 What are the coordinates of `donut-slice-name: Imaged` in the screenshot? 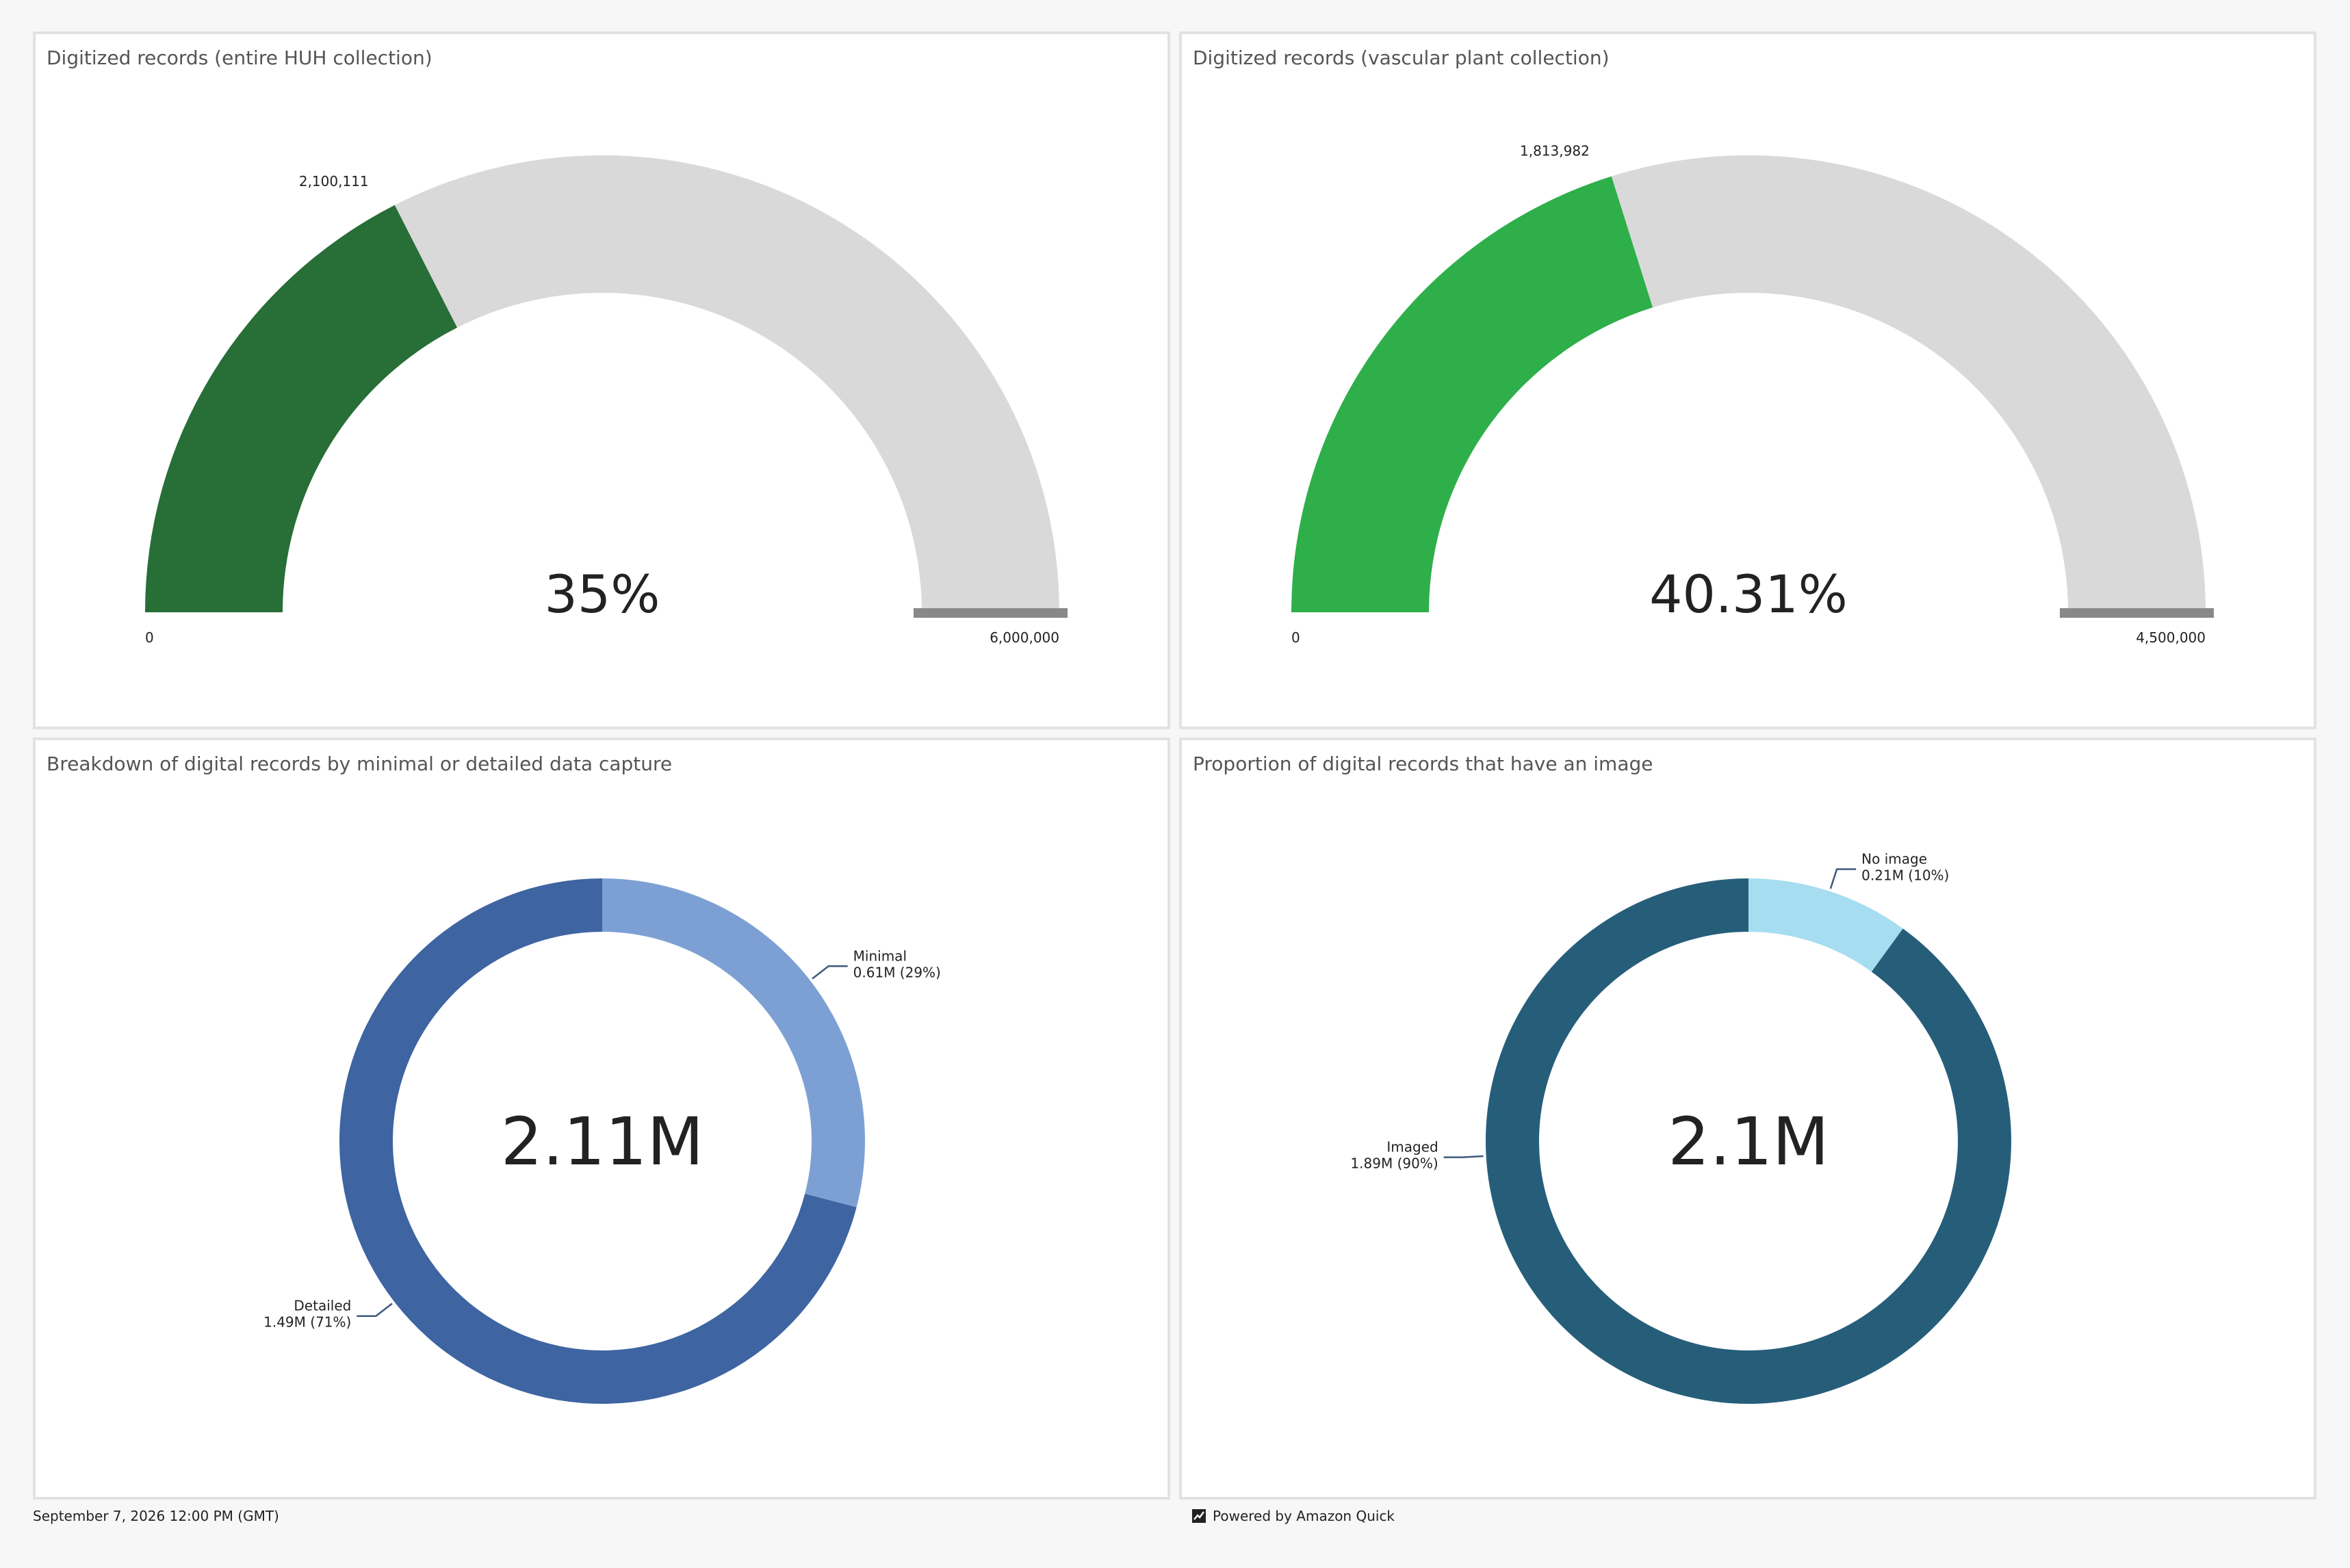 It's located at (1412, 1147).